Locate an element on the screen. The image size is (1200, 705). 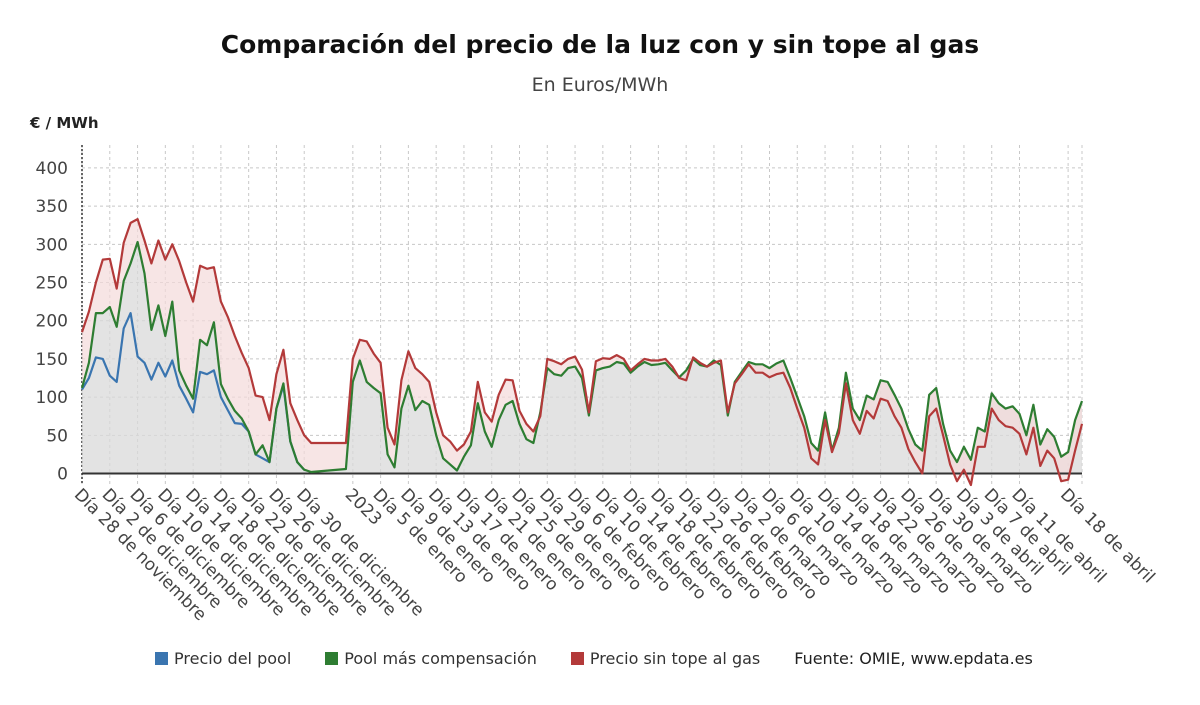
legend-label-pool: Precio del pool is located at coordinates (233, 658).